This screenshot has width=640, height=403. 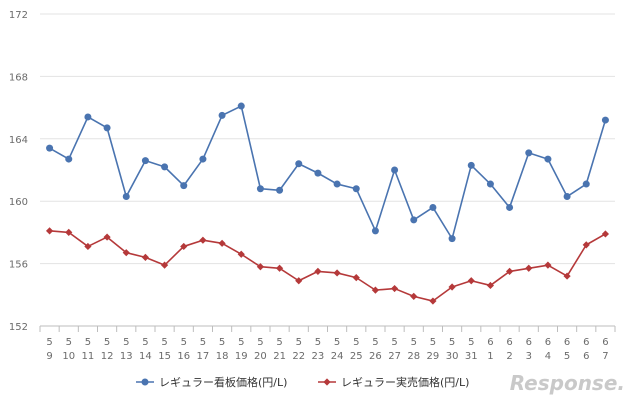 I want to click on x-tick-day: 23, so click(x=318, y=356).